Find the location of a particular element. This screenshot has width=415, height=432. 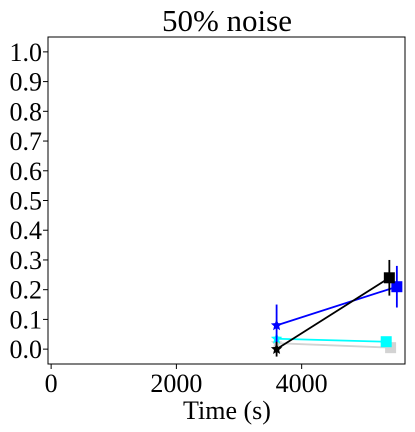

y-tick-label: 0.5 is located at coordinates (26, 201).